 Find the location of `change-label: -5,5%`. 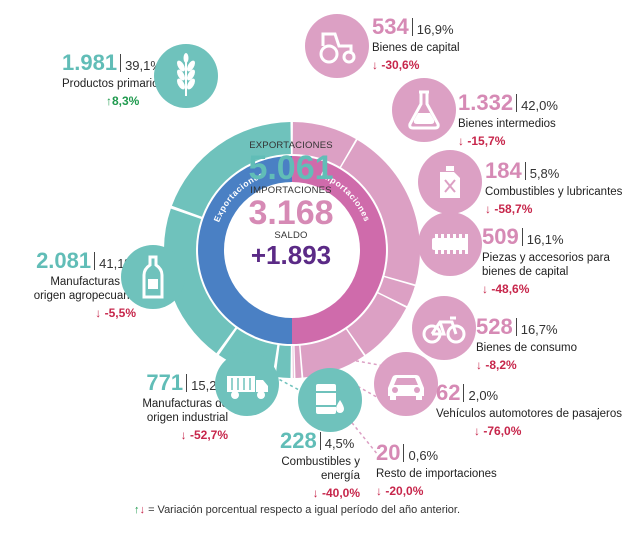

change-label: -5,5% is located at coordinates (120, 313).